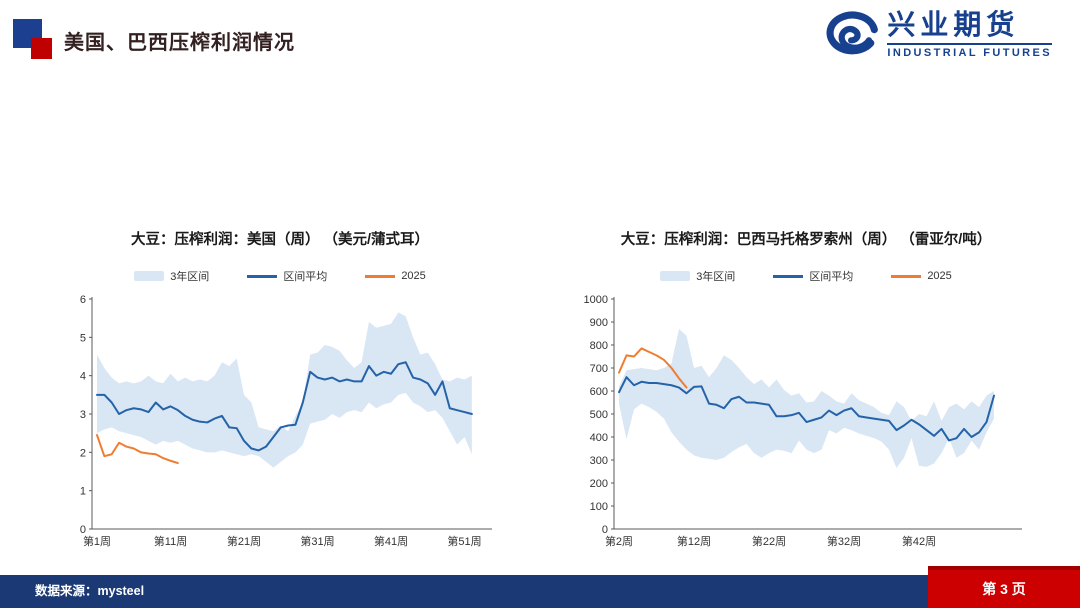 The height and width of the screenshot is (608, 1080). Describe the element at coordinates (83, 492) in the screenshot. I see `svg-text: 1` at that location.